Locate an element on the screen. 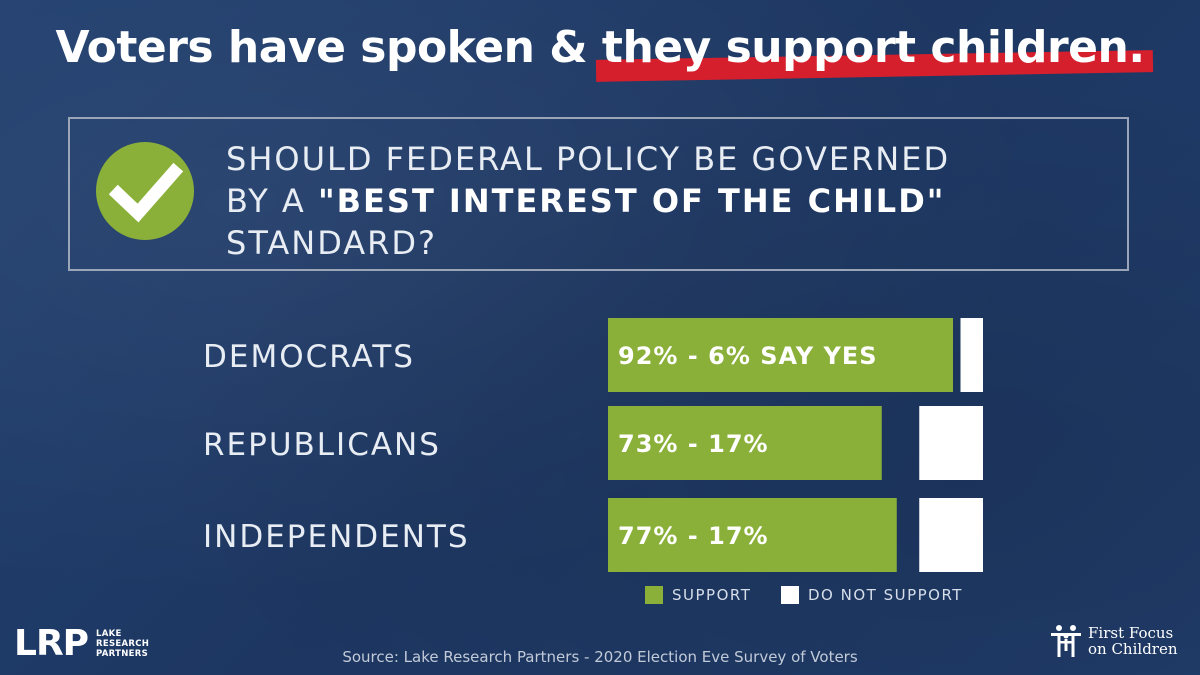 The image size is (1200, 675). question-line2-prefix: BY A is located at coordinates (272, 201).